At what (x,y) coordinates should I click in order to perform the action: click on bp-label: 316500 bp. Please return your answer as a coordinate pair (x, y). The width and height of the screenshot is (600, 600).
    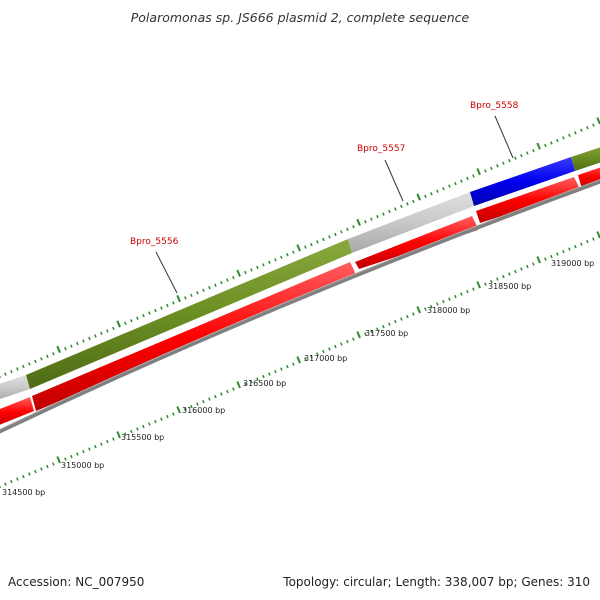
    Looking at the image, I should click on (264, 383).